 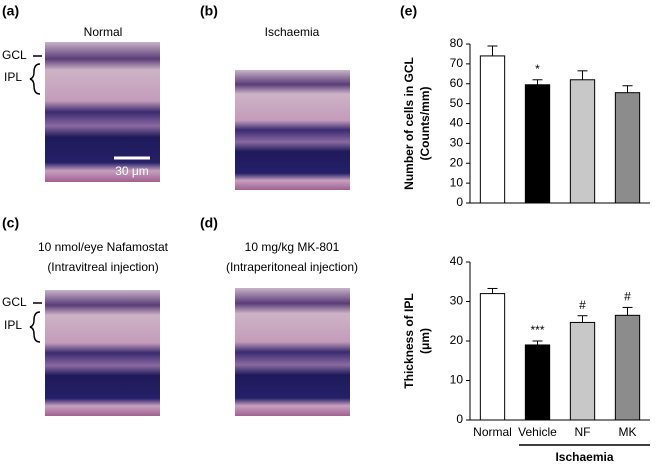 What do you see at coordinates (425, 124) in the screenshot?
I see `y-axis-title: (Counts/mm)` at bounding box center [425, 124].